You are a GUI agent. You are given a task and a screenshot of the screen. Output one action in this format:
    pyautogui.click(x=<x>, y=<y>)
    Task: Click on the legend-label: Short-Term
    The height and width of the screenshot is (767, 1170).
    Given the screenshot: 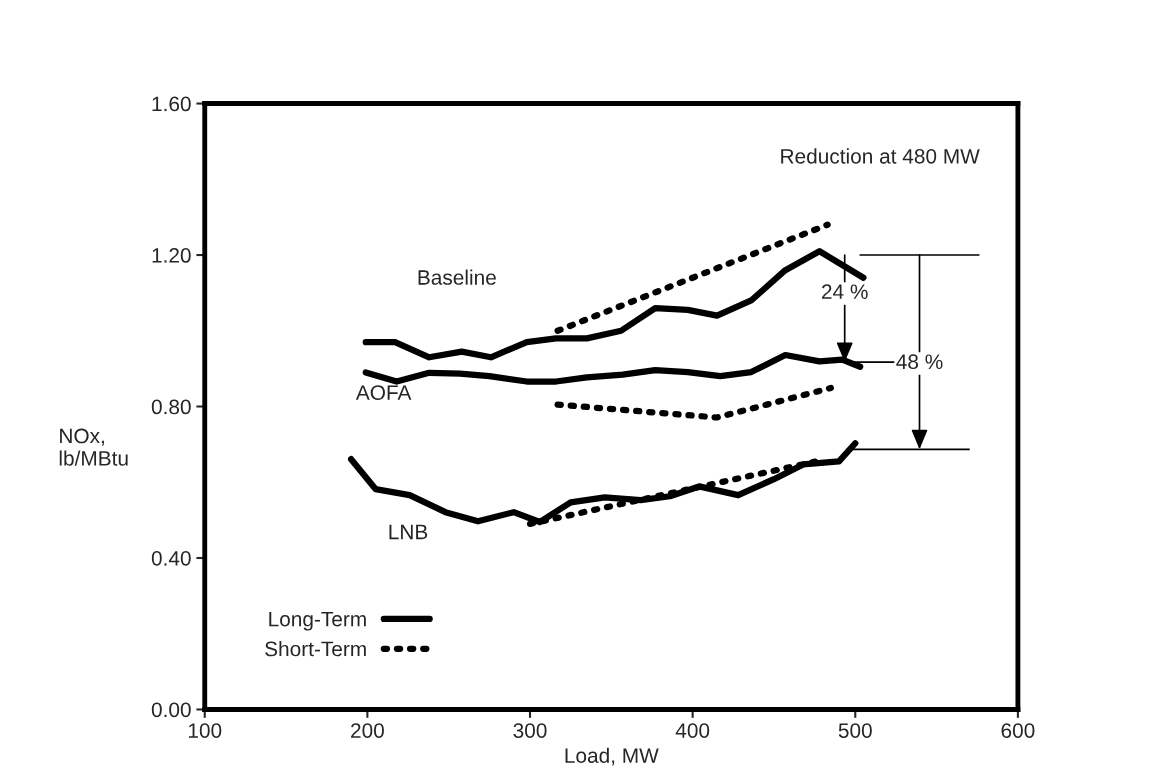 What is the action you would take?
    pyautogui.click(x=315, y=649)
    